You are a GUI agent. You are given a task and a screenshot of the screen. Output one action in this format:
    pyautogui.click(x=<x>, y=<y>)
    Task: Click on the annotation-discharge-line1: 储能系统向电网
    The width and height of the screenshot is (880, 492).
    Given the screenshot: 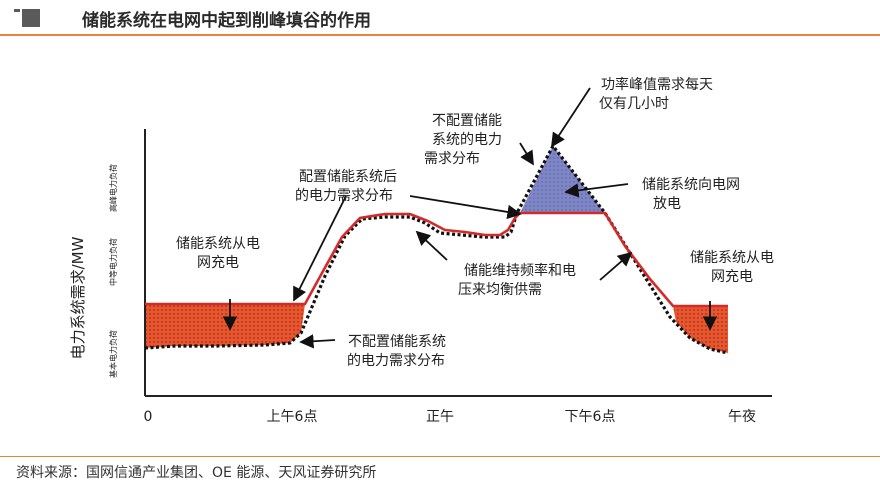 What is the action you would take?
    pyautogui.click(x=691, y=185)
    